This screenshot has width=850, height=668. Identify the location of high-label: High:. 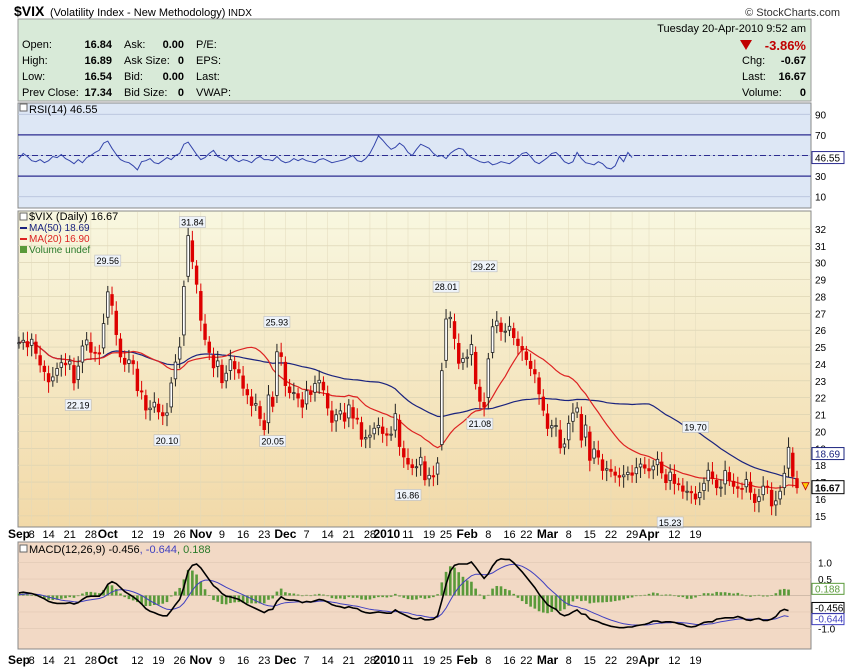
(35, 61).